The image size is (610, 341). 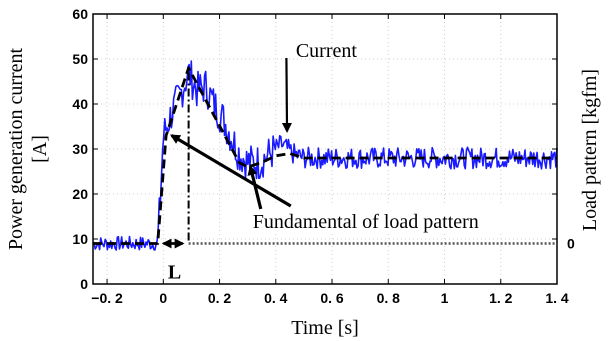 What do you see at coordinates (220, 298) in the screenshot?
I see `x-tick-label: 0. 2` at bounding box center [220, 298].